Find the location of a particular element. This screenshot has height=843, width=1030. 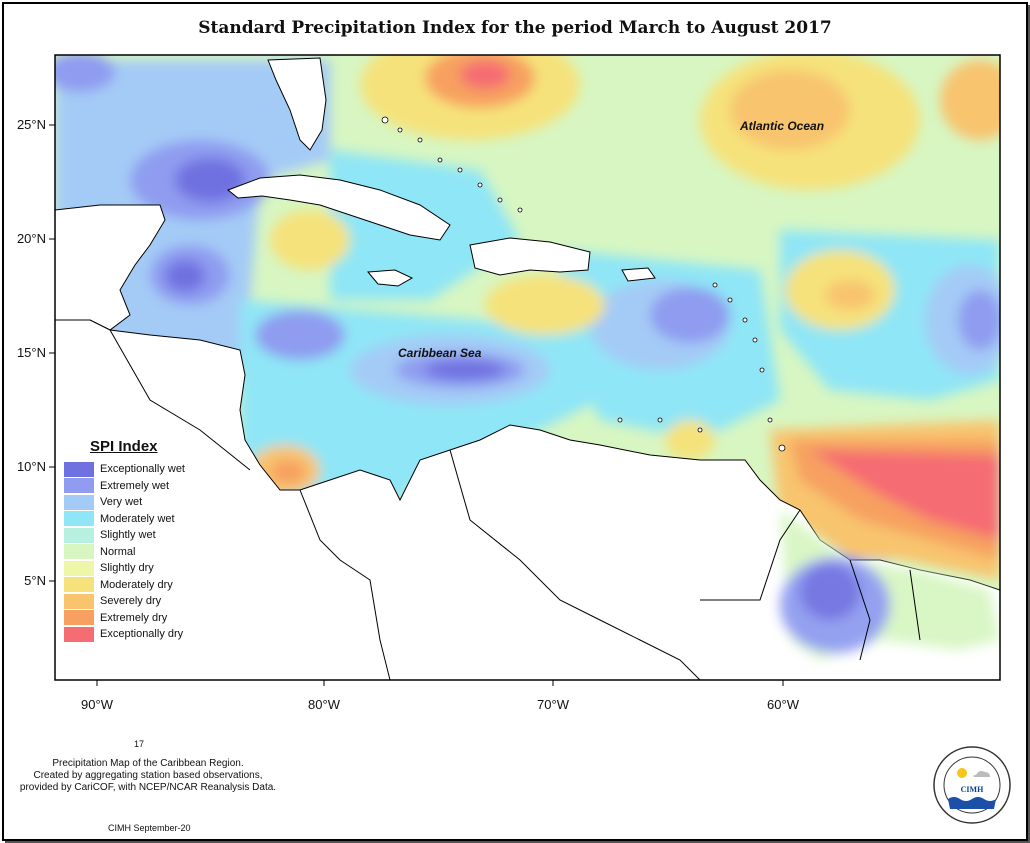

lat-label-25: 25°N is located at coordinates (31, 124).